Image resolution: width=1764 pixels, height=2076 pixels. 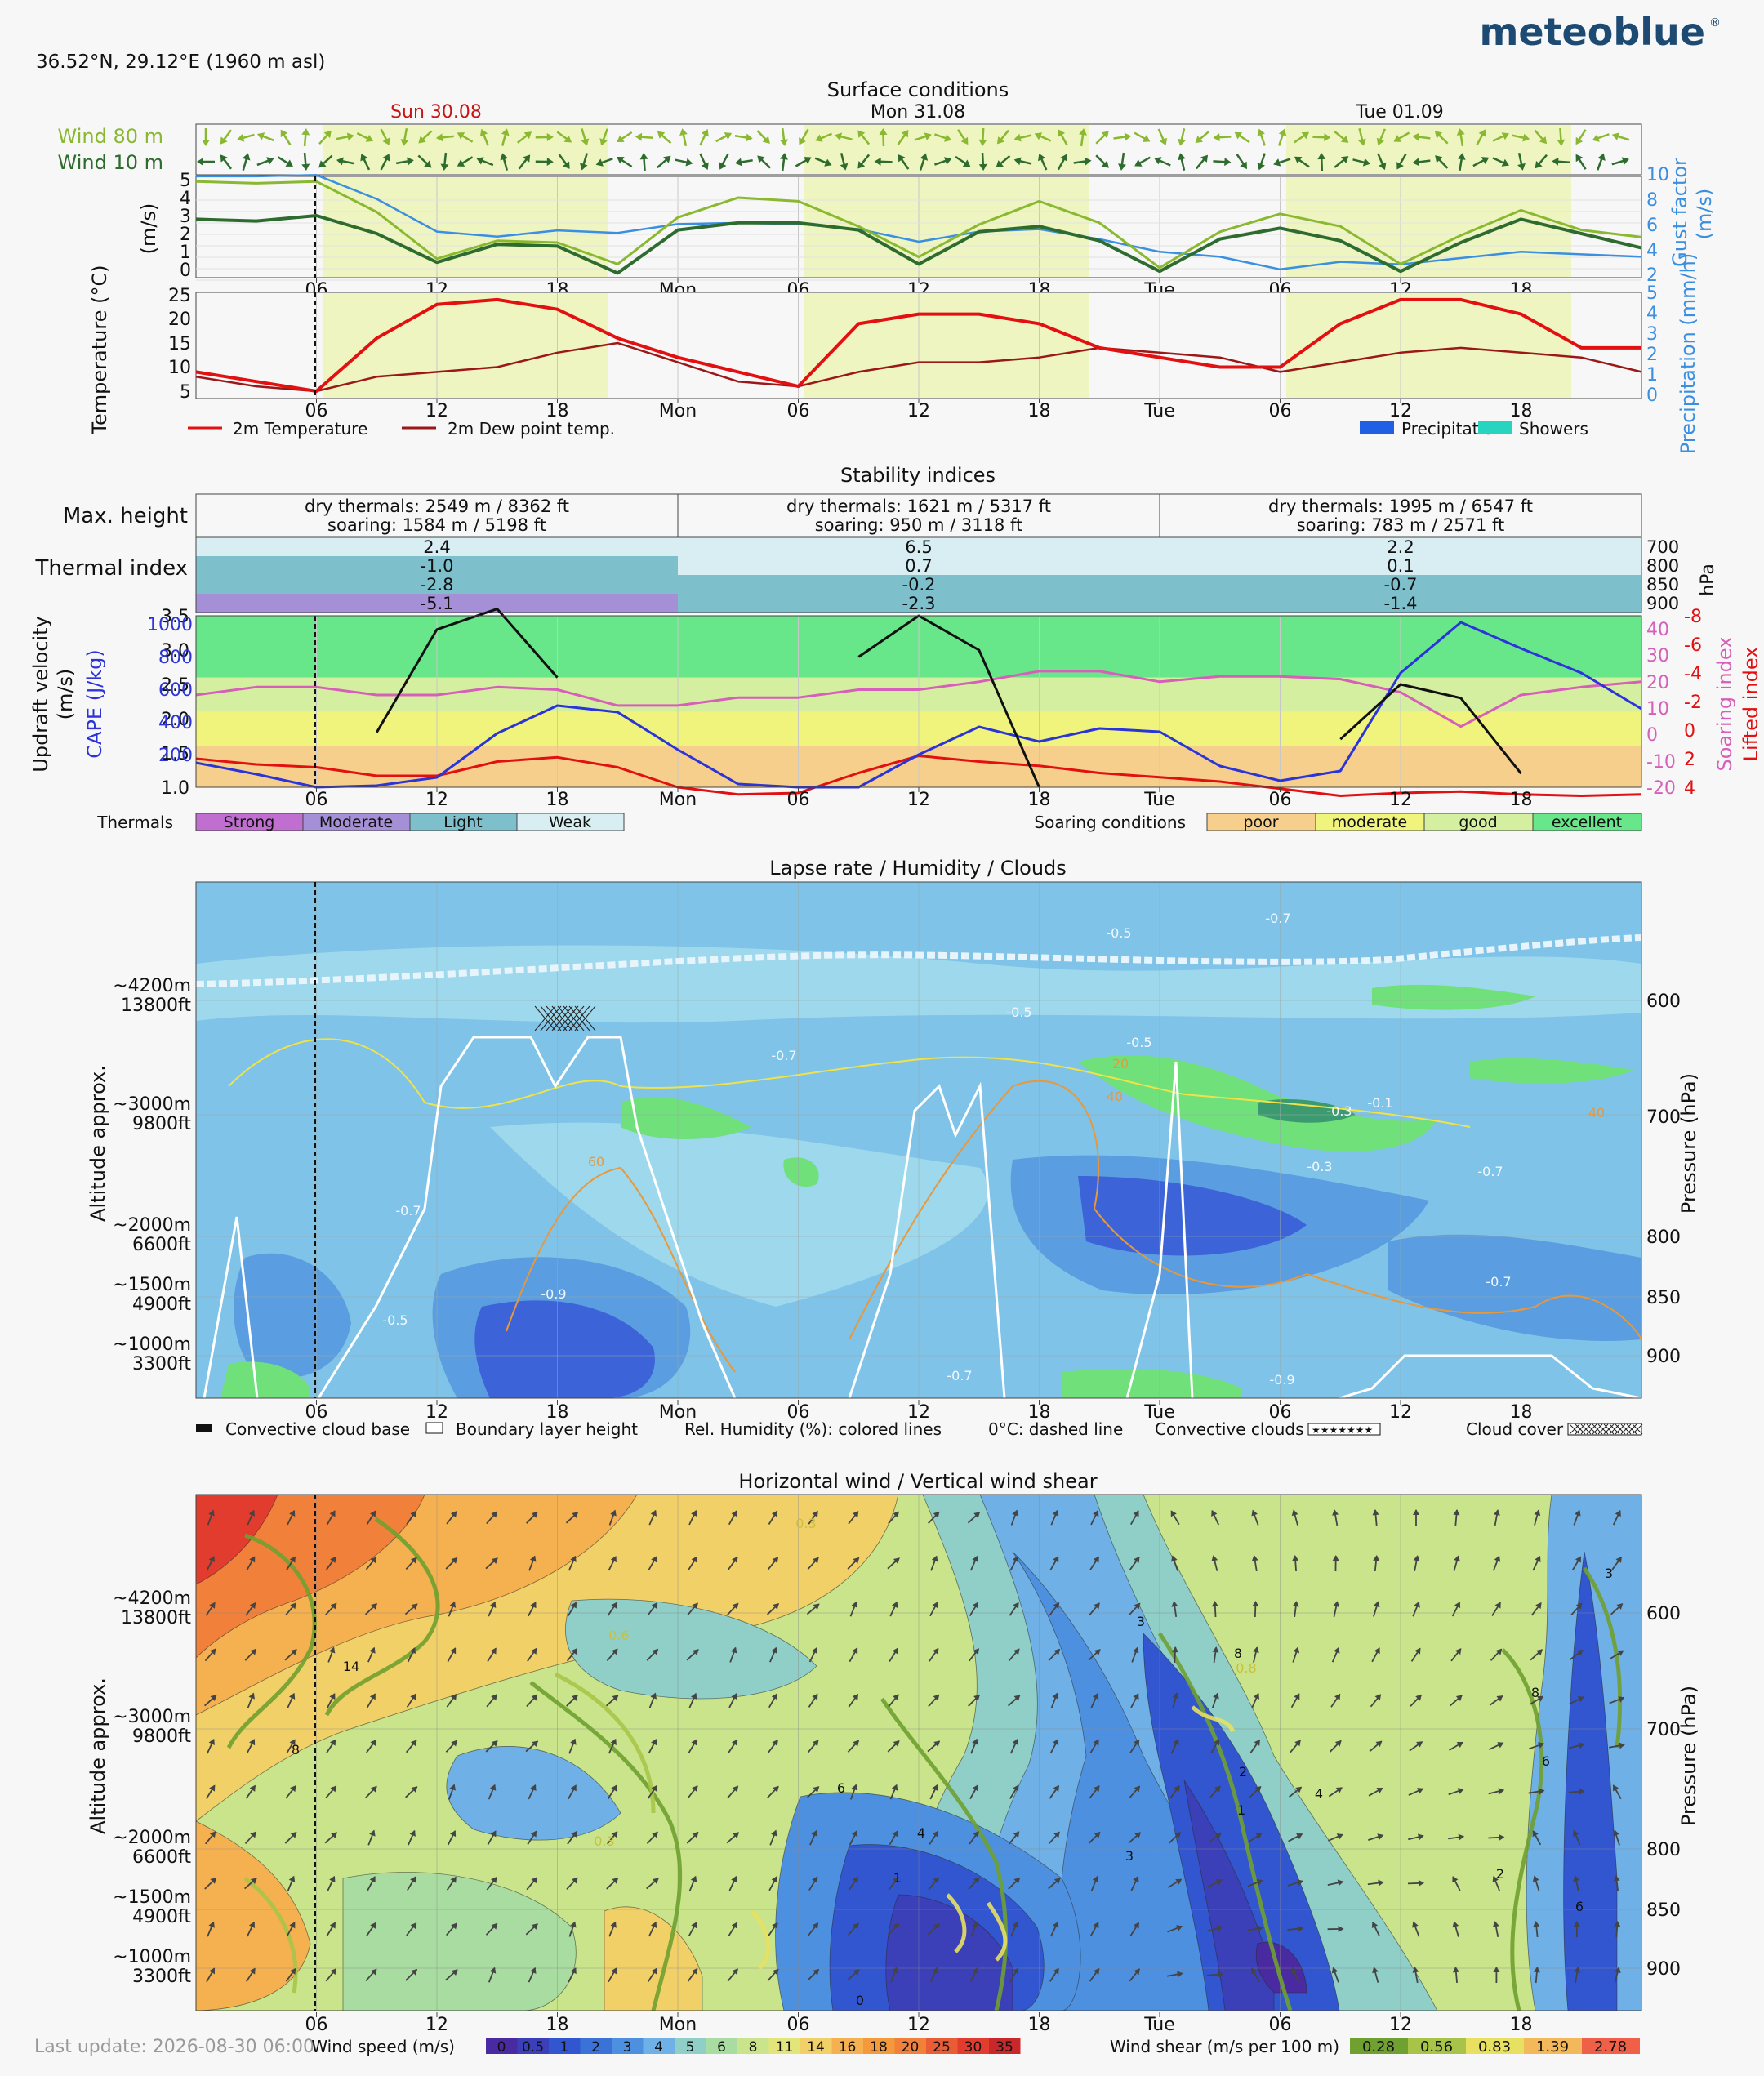 What do you see at coordinates (1652, 200) in the screenshot?
I see `y-tick-label: 8` at bounding box center [1652, 200].